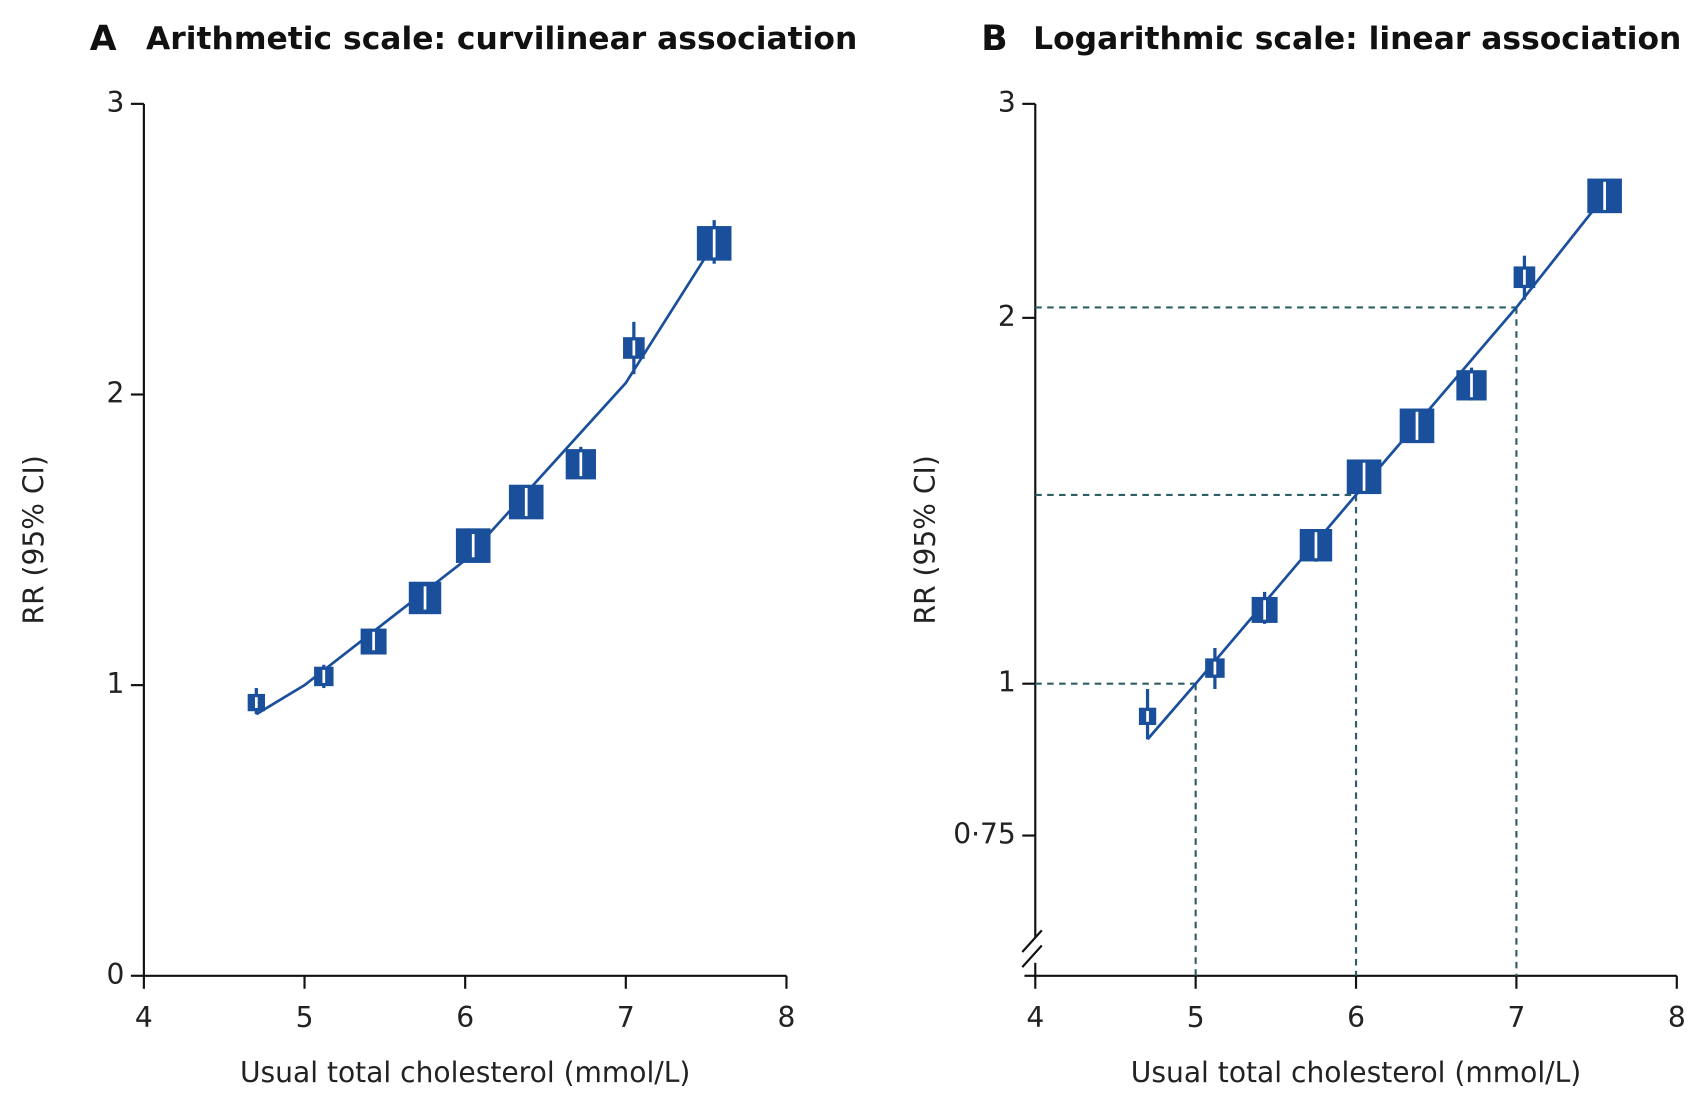 This screenshot has height=1107, width=1693. Describe the element at coordinates (994, 39) in the screenshot. I see `panel-letter: B` at that location.